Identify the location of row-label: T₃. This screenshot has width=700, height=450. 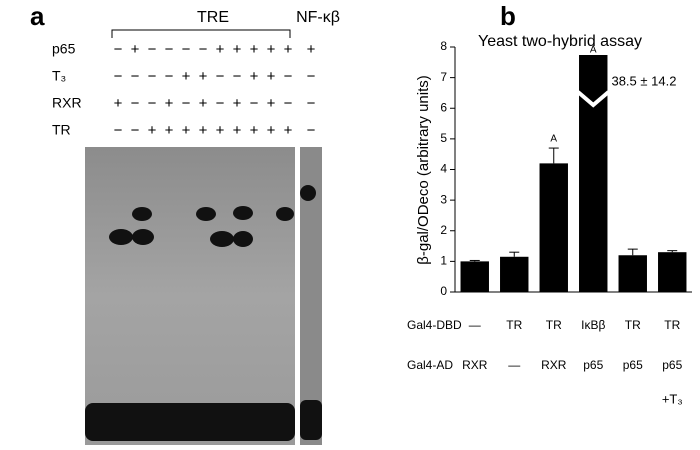
(59, 76).